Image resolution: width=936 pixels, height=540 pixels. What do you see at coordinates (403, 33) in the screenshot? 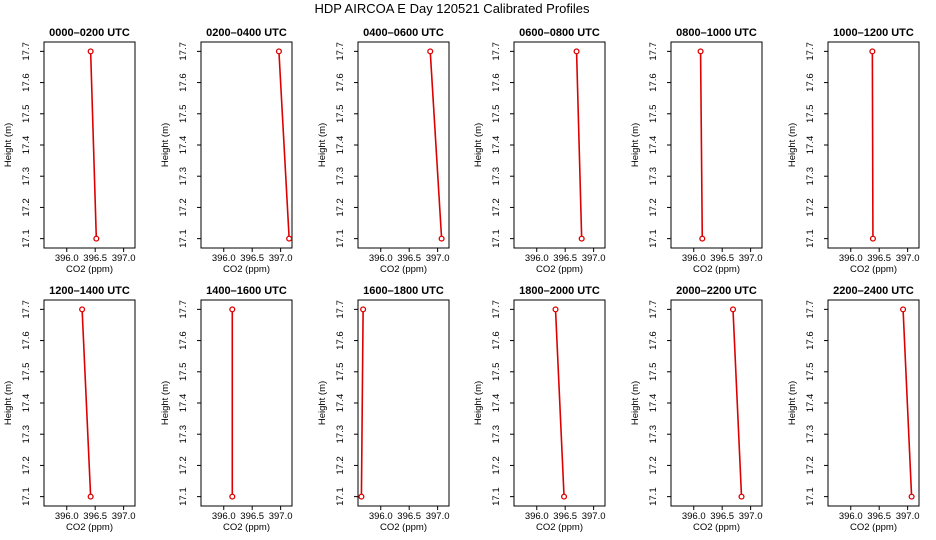
I see `panel-title: 0400–0600 UTC` at bounding box center [403, 33].